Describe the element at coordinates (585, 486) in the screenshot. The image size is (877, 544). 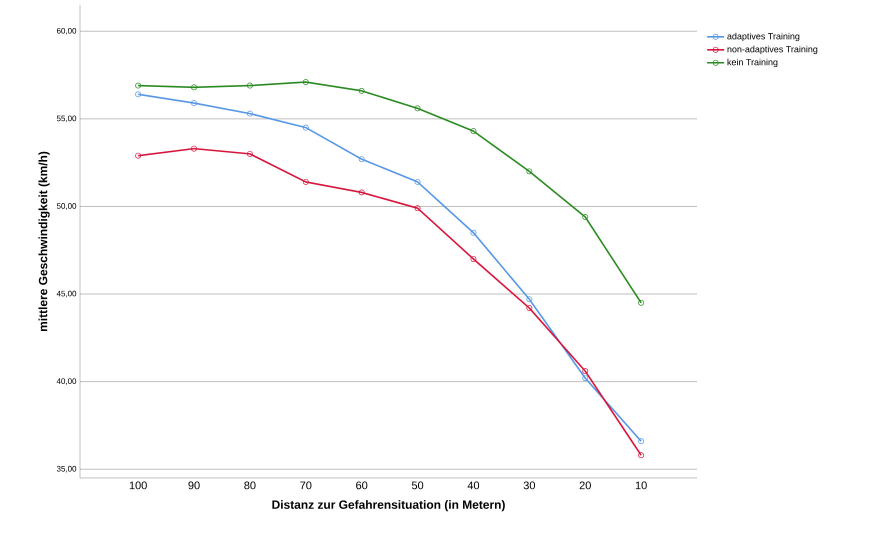
I see `x-tick-label: 20` at that location.